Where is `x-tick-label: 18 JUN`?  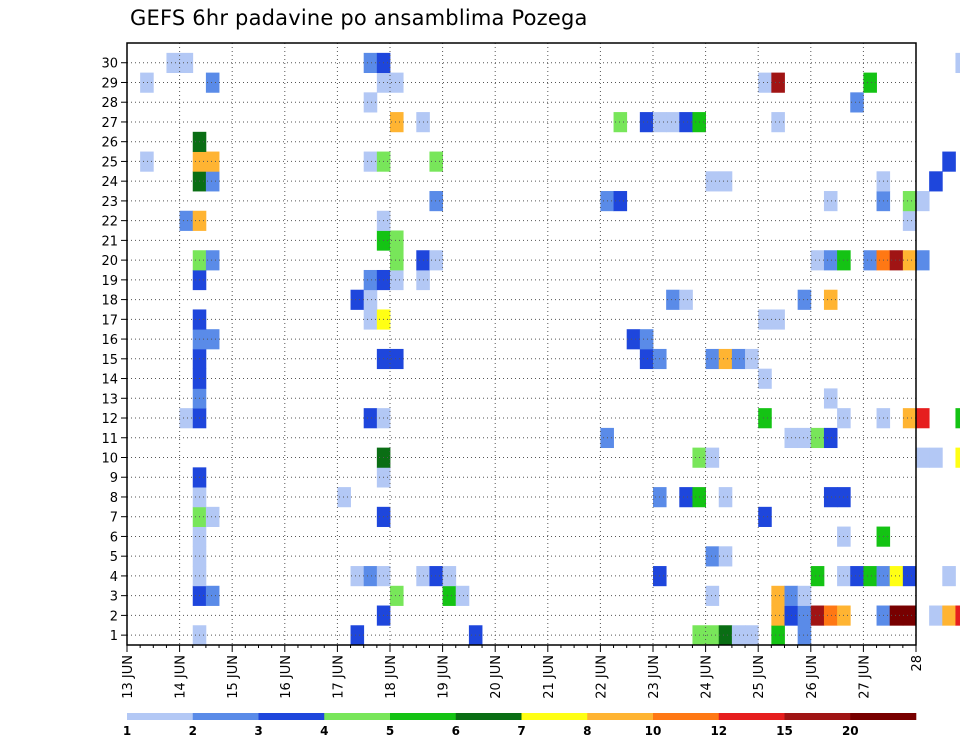
x-tick-label: 18 JUN is located at coordinates (391, 677).